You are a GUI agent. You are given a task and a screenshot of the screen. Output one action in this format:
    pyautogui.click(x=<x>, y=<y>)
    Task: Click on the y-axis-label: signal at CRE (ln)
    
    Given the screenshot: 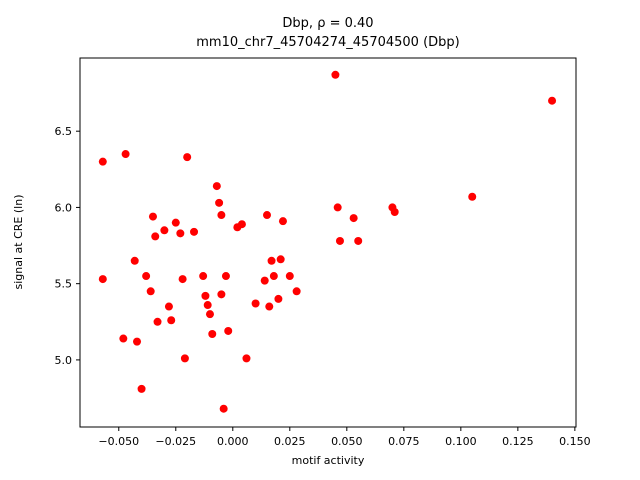 What is the action you would take?
    pyautogui.click(x=18, y=242)
    